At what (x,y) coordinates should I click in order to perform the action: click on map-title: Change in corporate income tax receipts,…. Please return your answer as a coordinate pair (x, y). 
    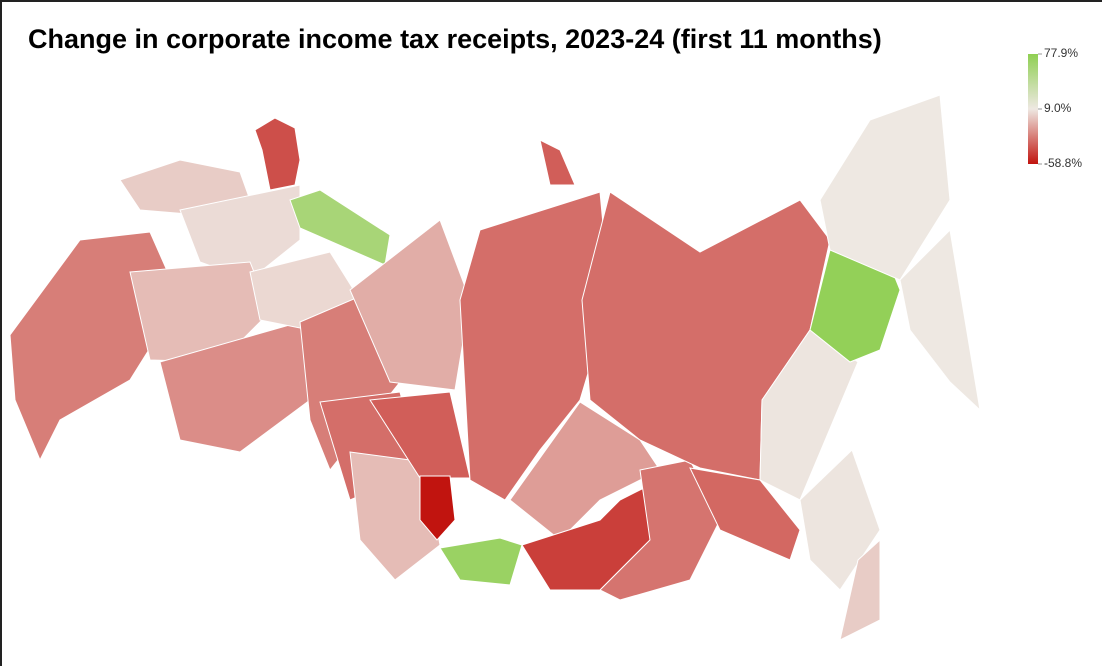
    Looking at the image, I should click on (455, 39).